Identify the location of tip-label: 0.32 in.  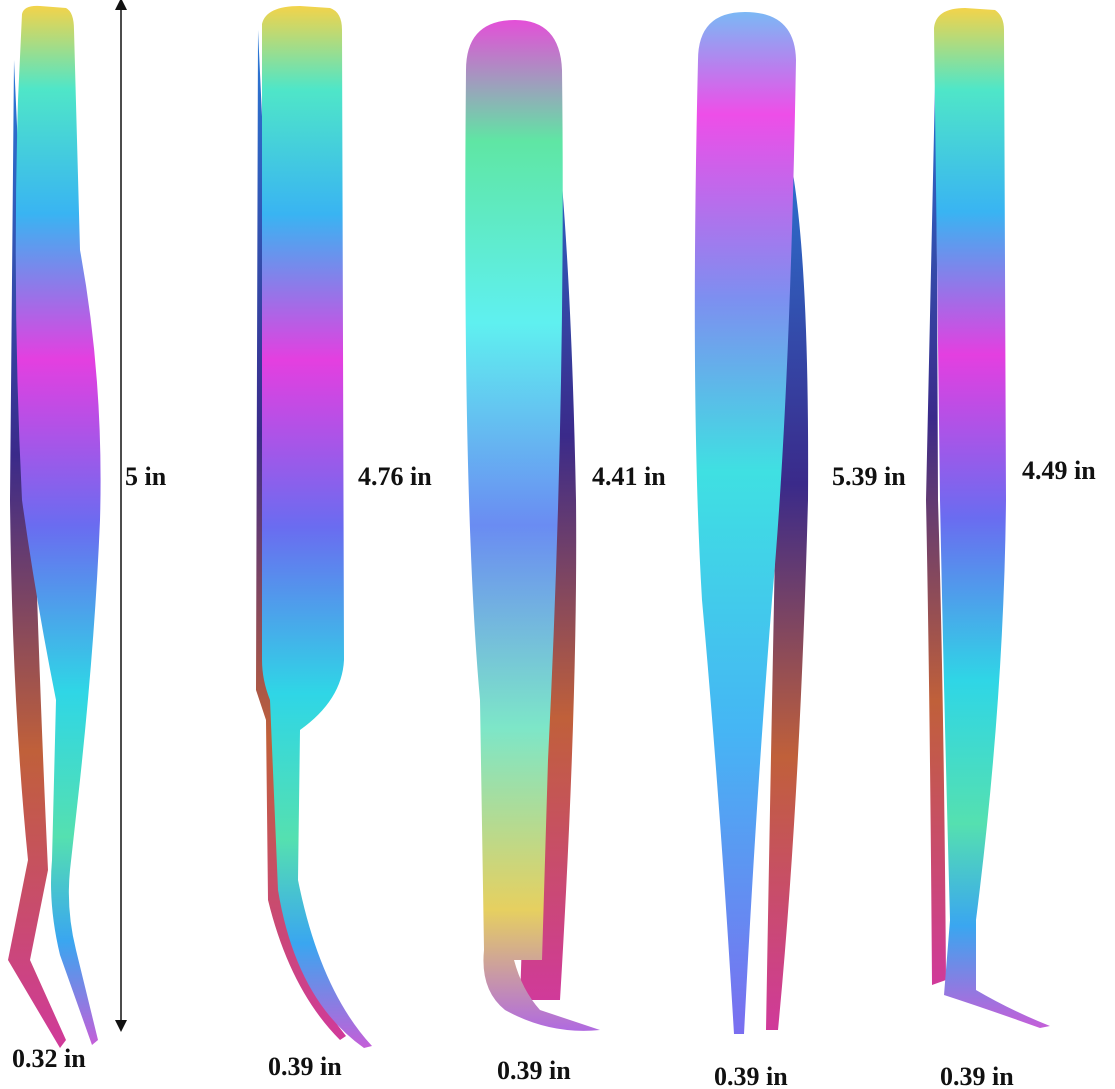
(49, 1058).